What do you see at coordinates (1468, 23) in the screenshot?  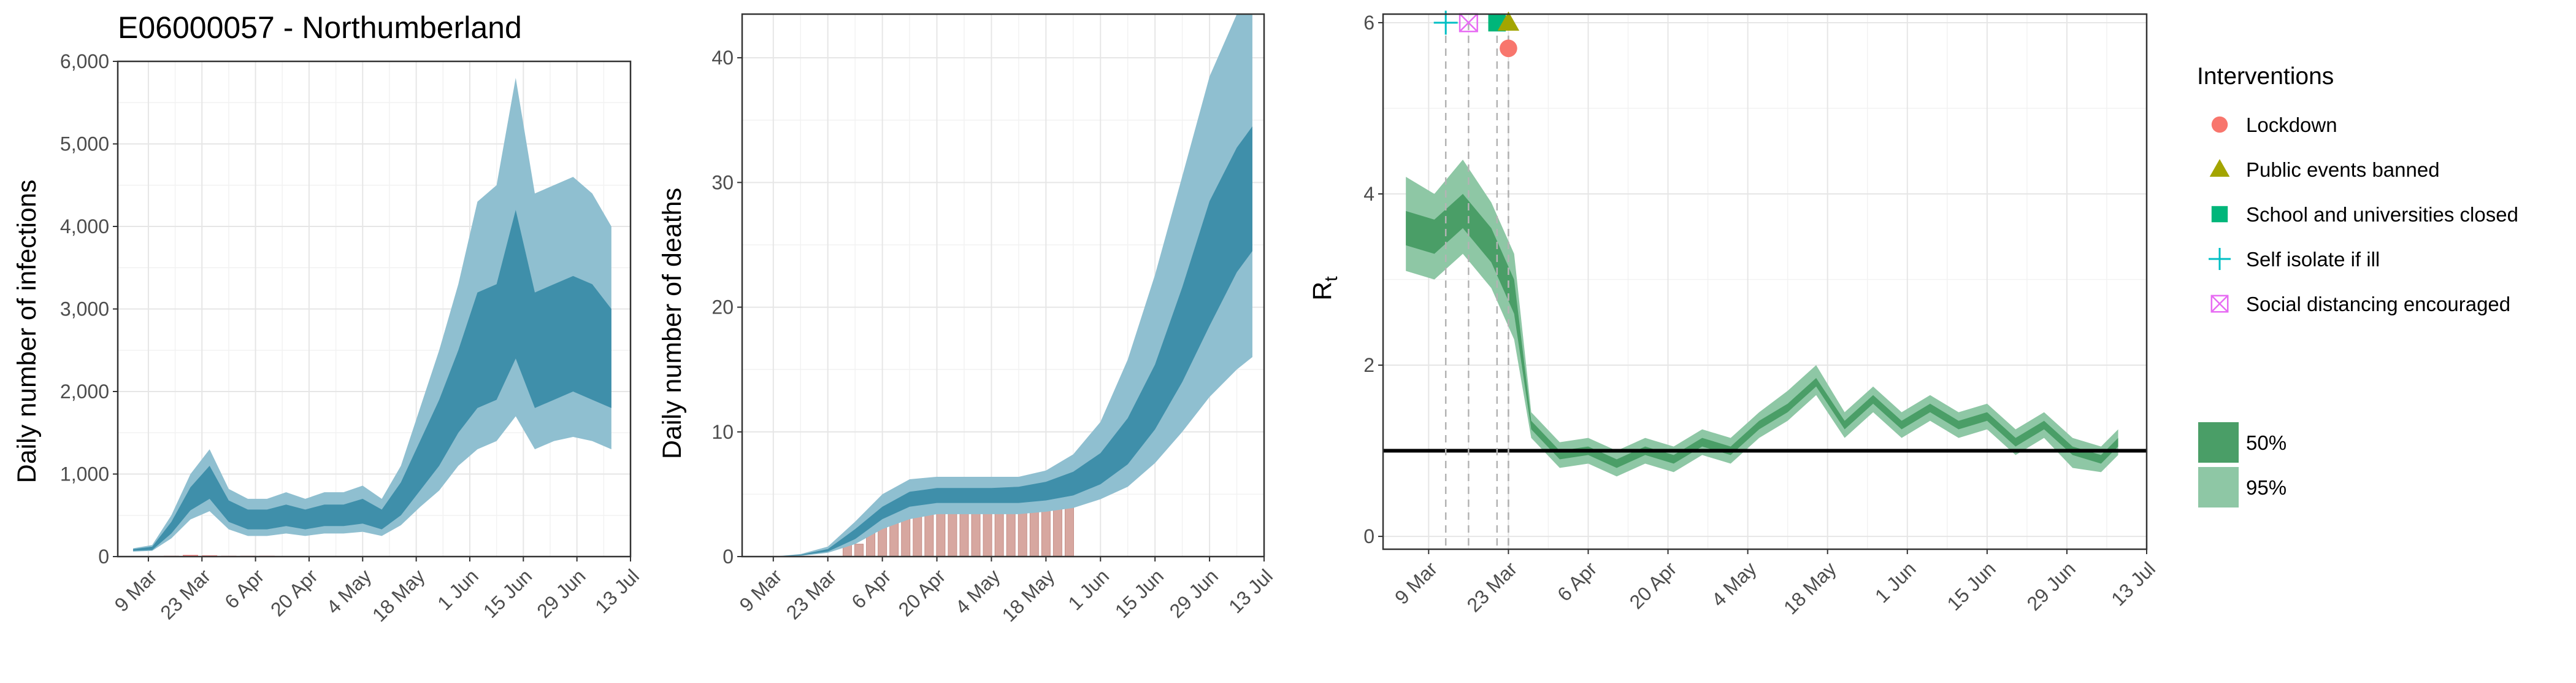 I see `intervention-marker-d2` at bounding box center [1468, 23].